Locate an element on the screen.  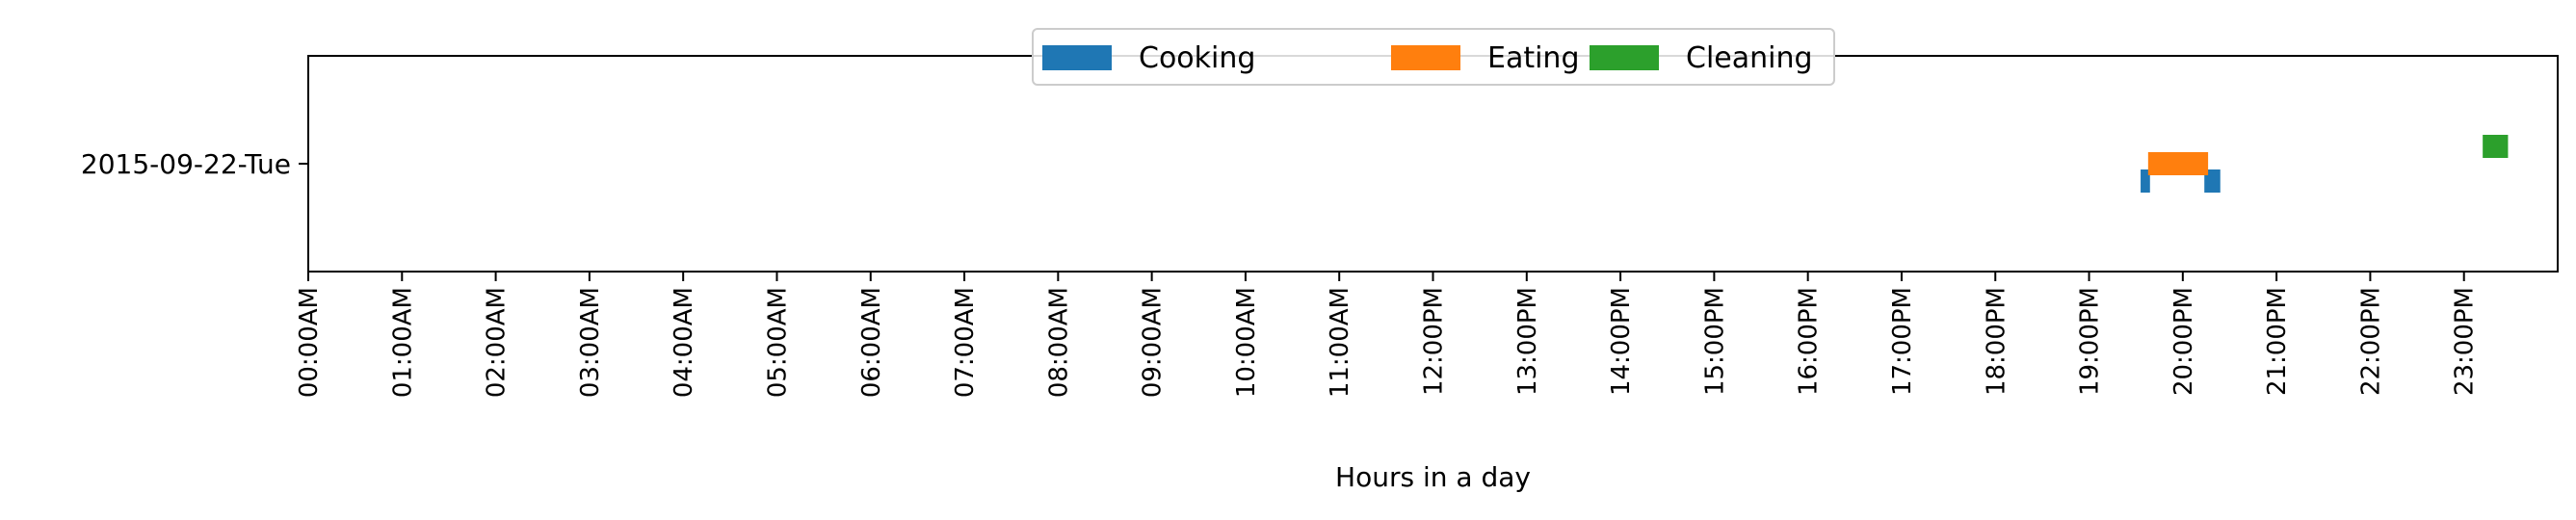
x-tick-label: 01:00AM is located at coordinates (402, 342).